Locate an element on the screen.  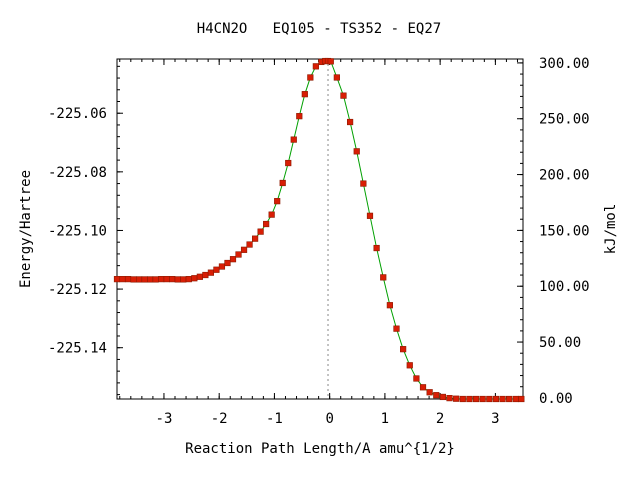
y2-axis-label: kJ/mol is located at coordinates (611, 229).